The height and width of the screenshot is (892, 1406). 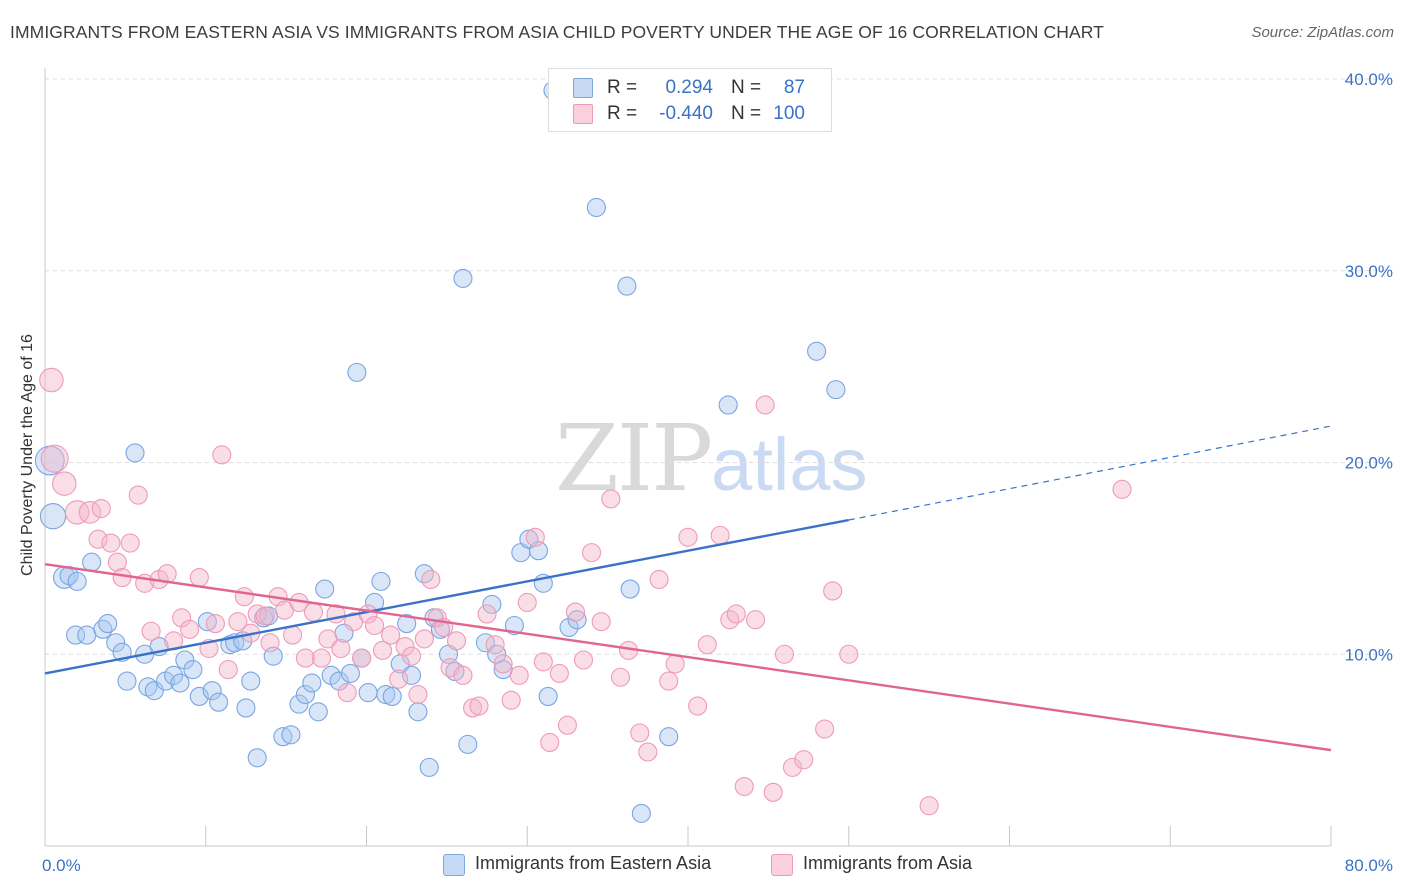 What do you see at coordinates (1322, 32) in the screenshot?
I see `source-credit: Source: ZipAtlas.com` at bounding box center [1322, 32].